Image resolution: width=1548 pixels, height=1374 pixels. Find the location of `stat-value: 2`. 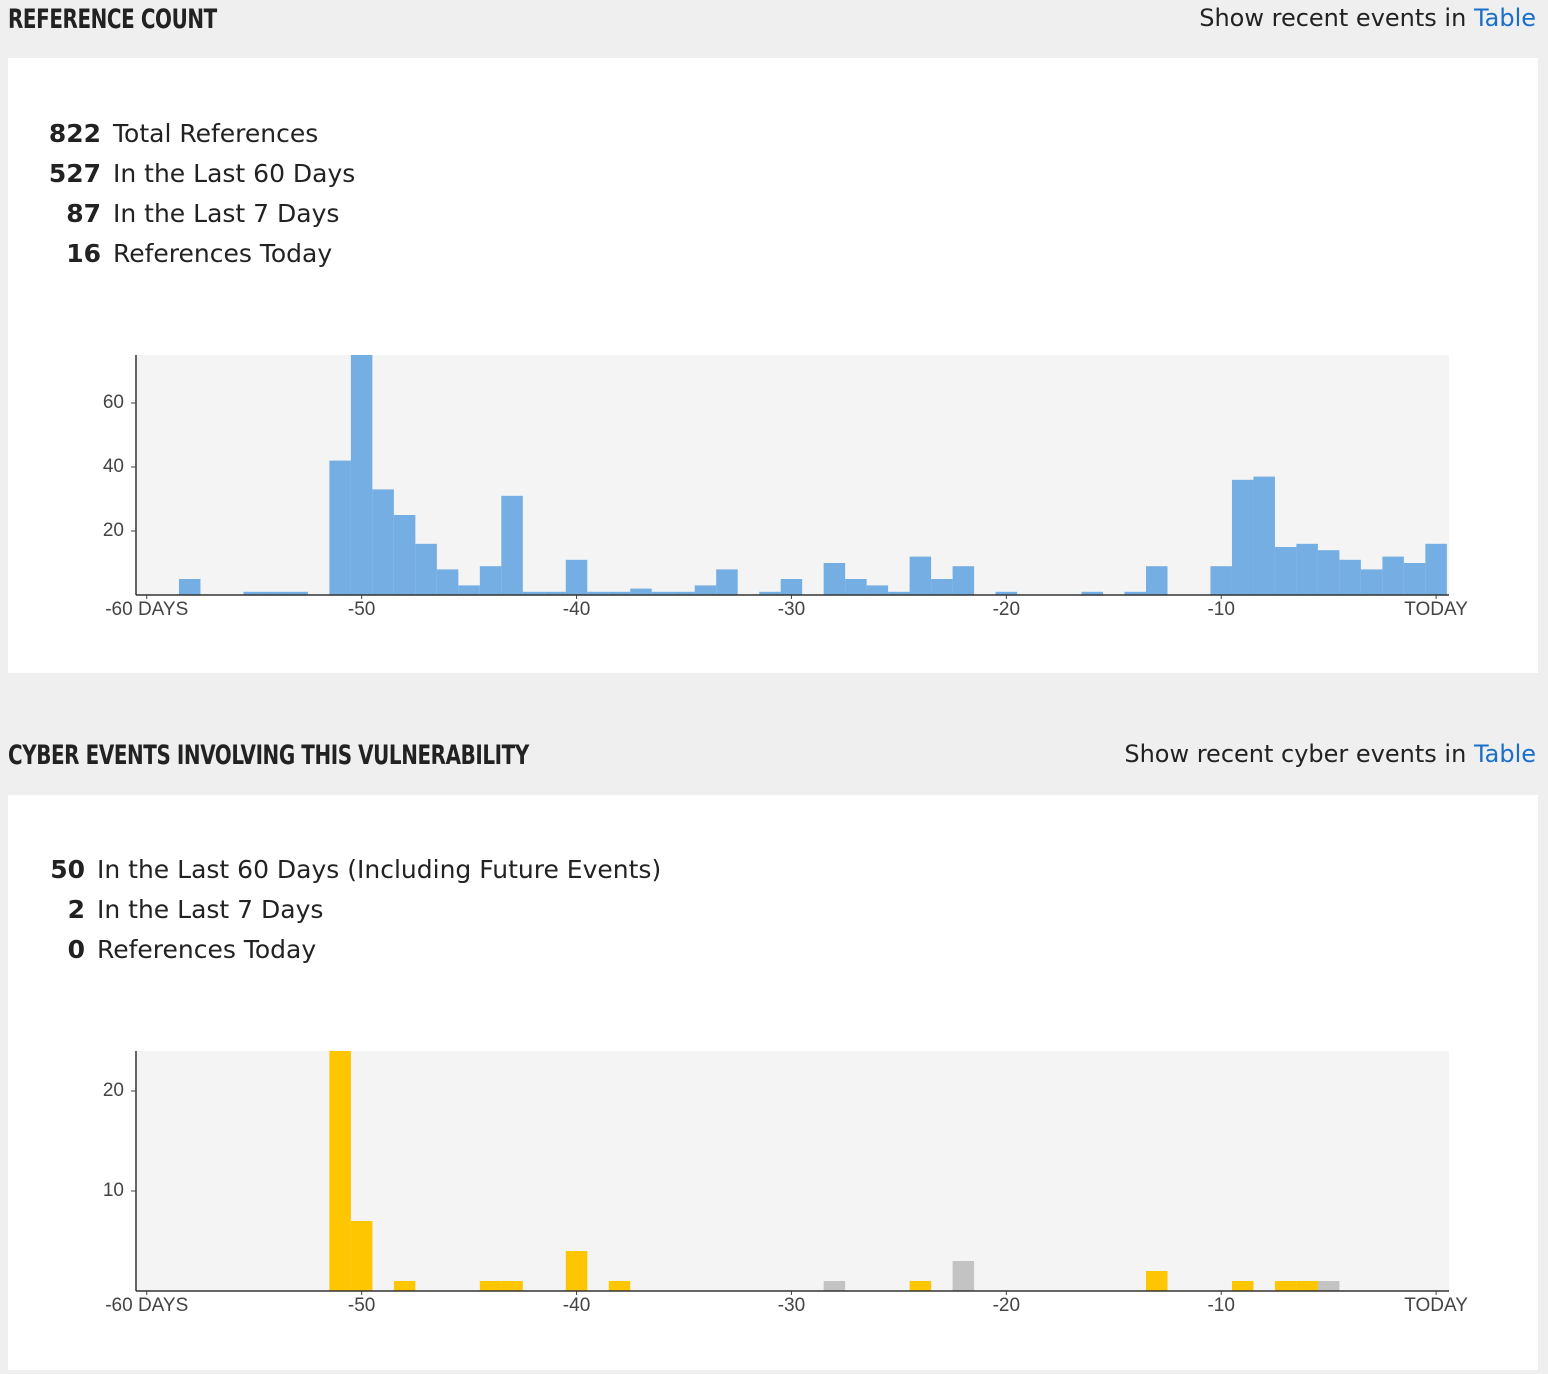

stat-value: 2 is located at coordinates (76, 909).